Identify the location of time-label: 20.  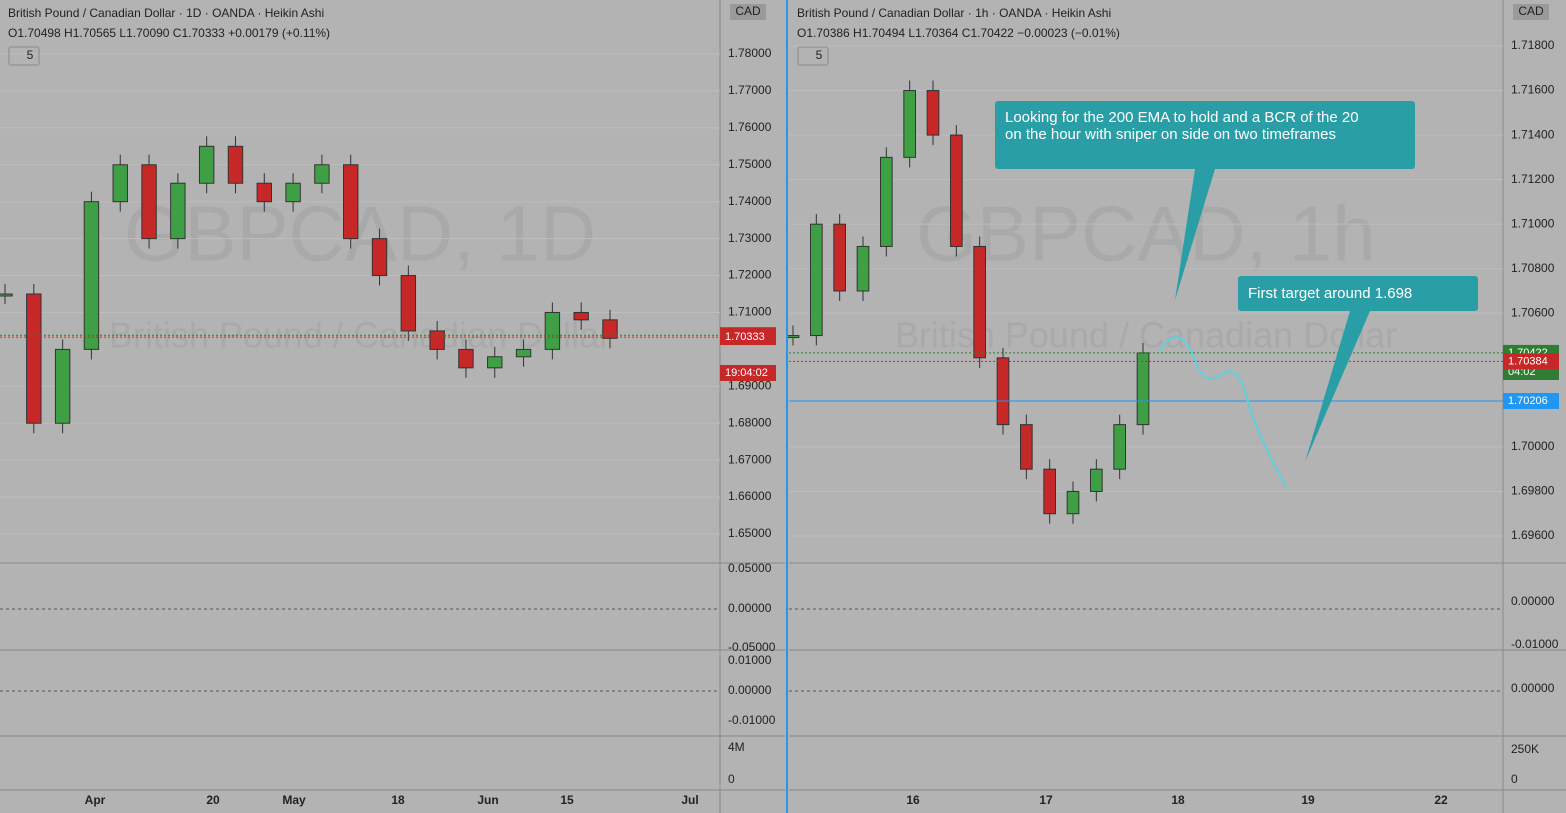
(213, 800).